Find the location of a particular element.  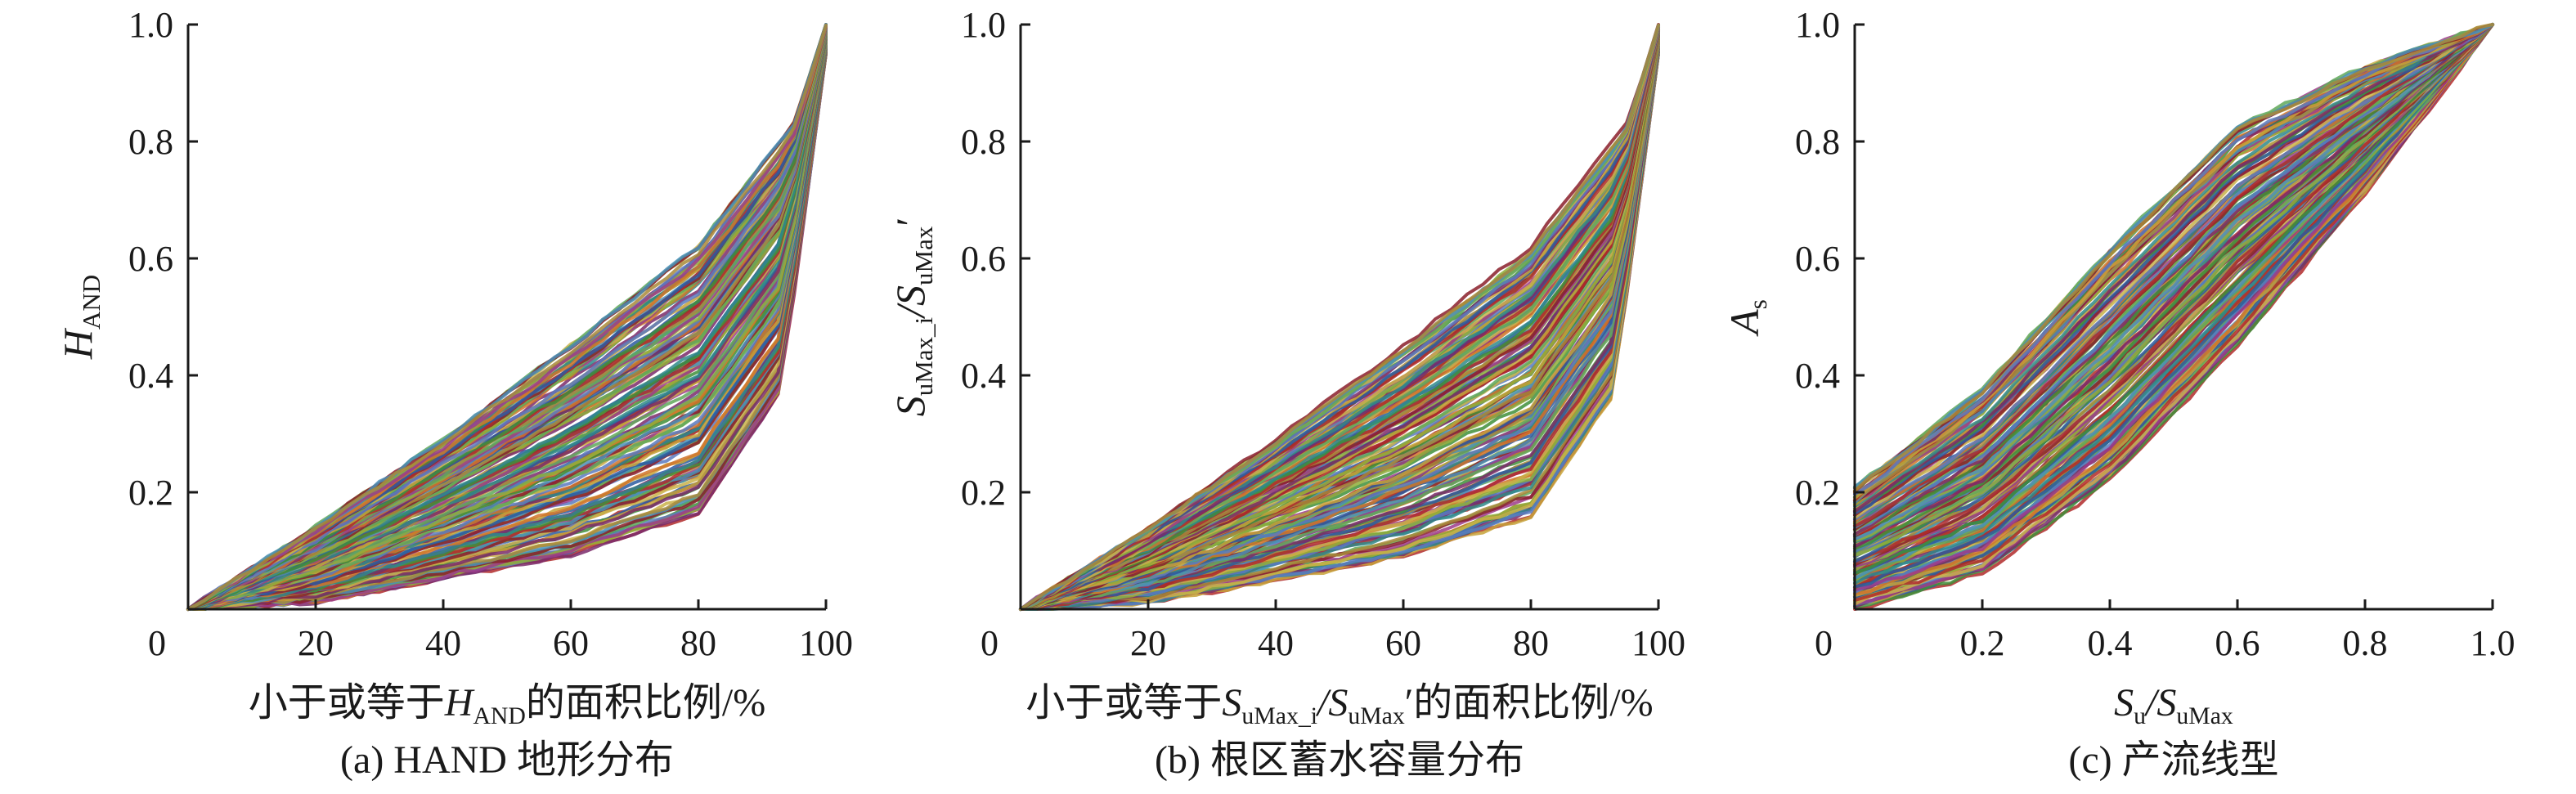

panel-caption: (c) 产流线型 is located at coordinates (2173, 760).